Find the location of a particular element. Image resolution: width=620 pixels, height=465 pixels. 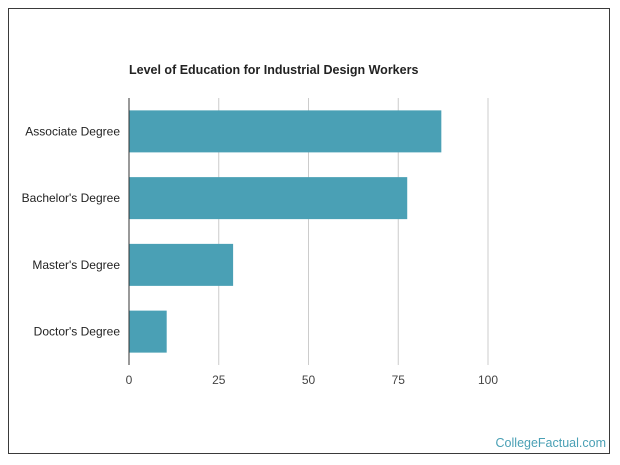

category-label: Bachelor's Degree is located at coordinates (71, 198).